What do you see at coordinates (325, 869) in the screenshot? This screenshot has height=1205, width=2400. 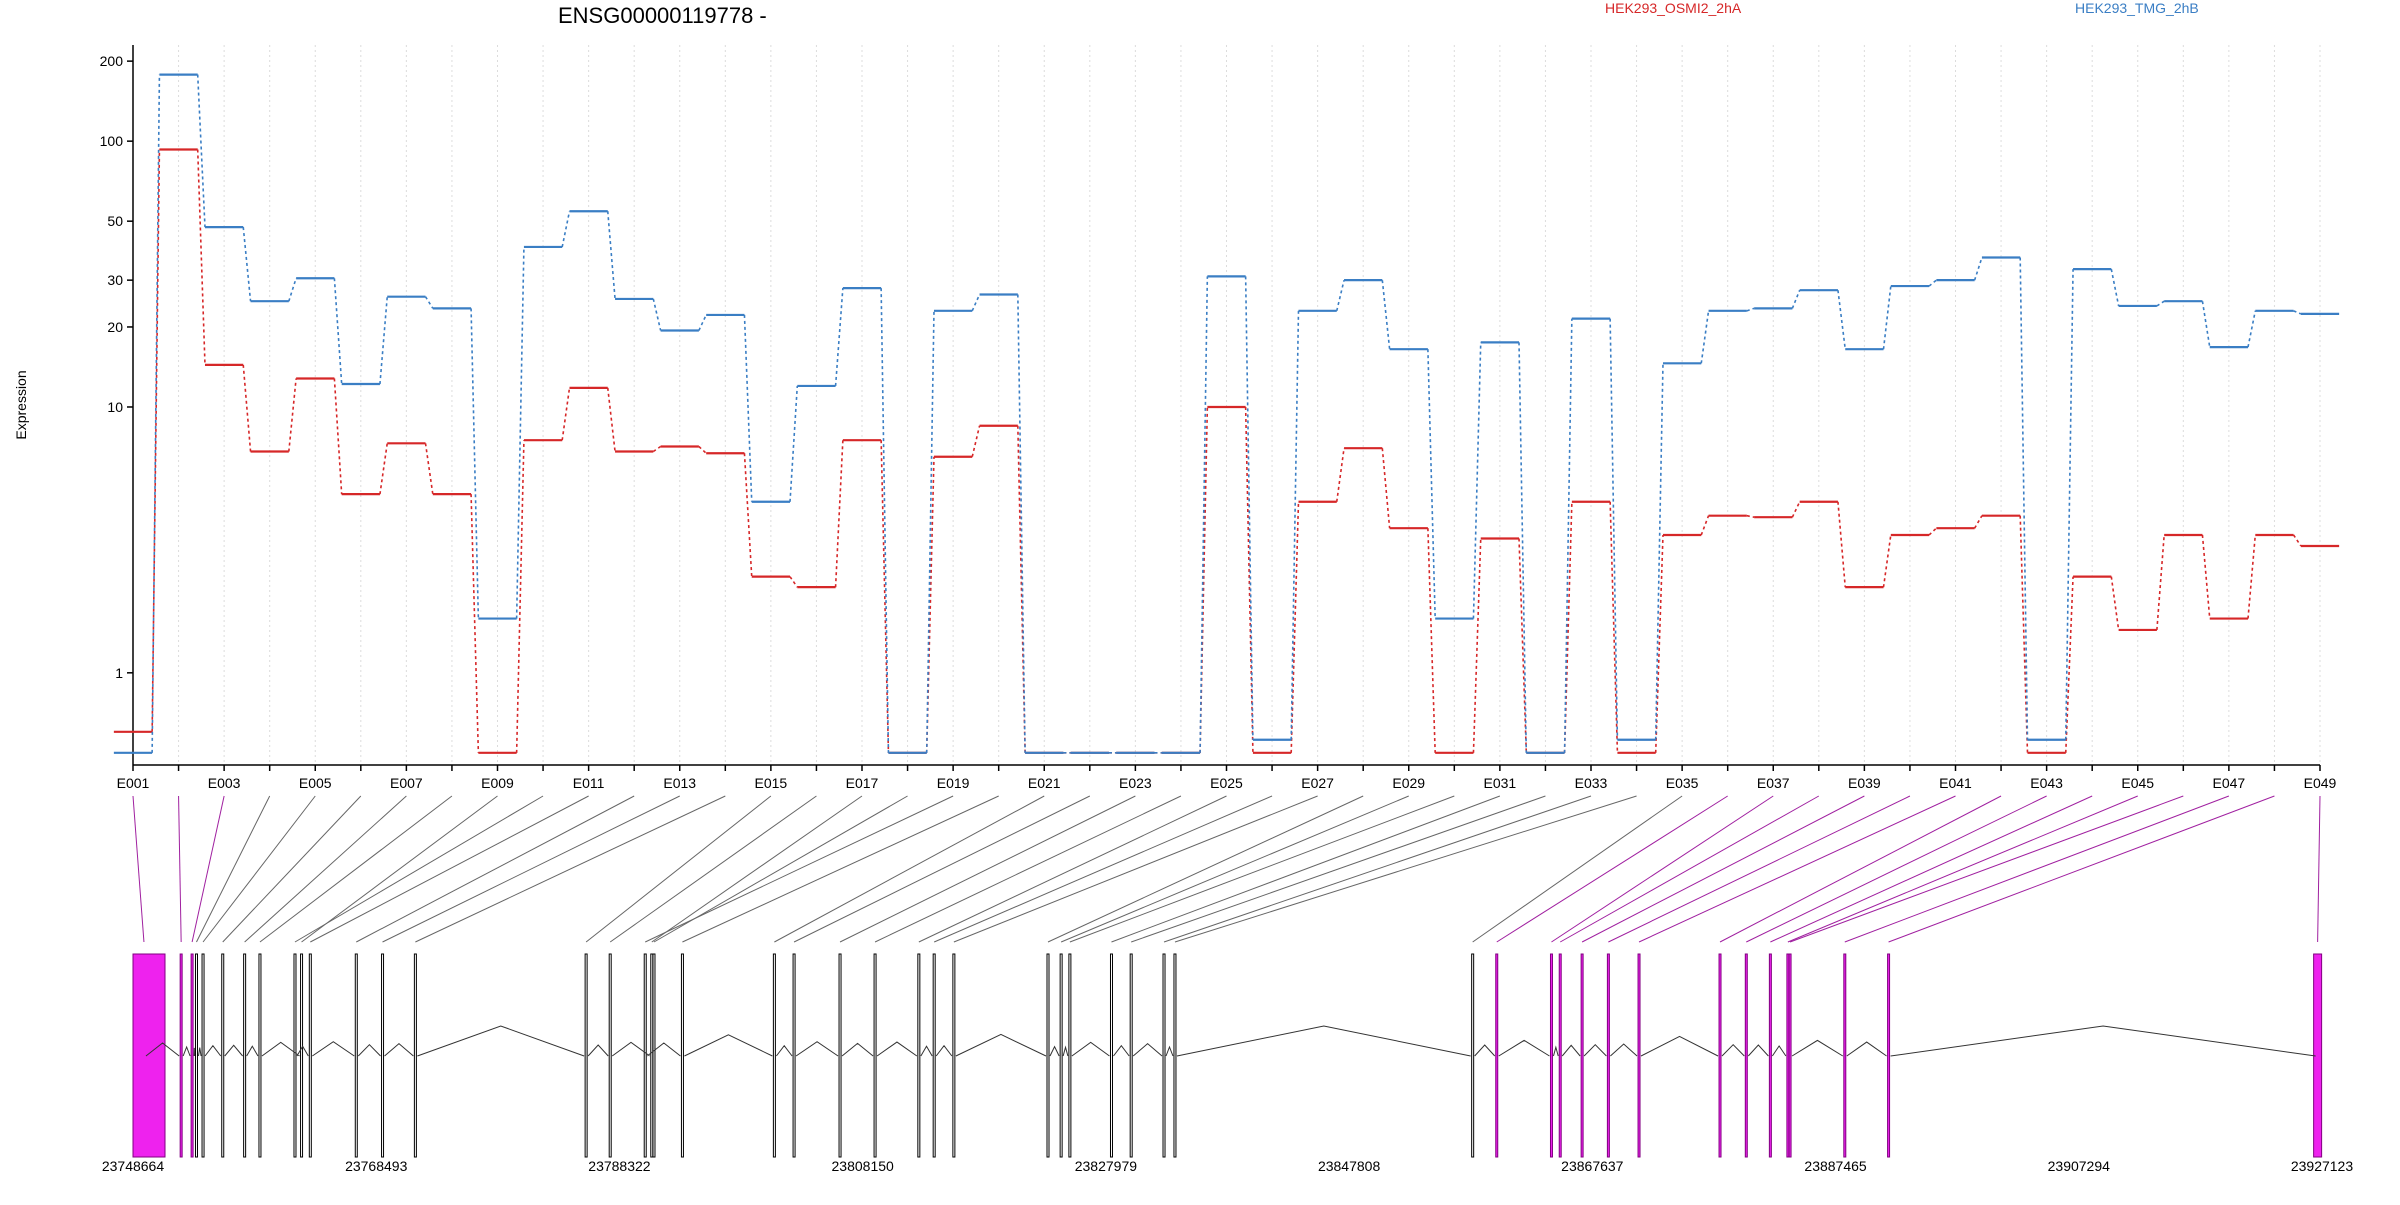 I see `exon-link-E007` at bounding box center [325, 869].